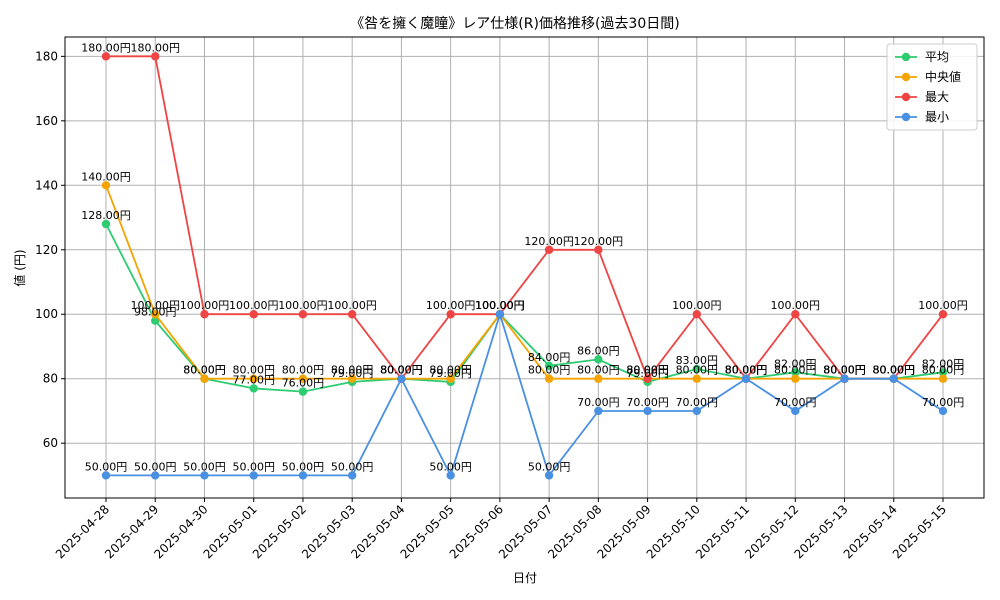  I want to click on data-label: 84.00円, so click(549, 357).